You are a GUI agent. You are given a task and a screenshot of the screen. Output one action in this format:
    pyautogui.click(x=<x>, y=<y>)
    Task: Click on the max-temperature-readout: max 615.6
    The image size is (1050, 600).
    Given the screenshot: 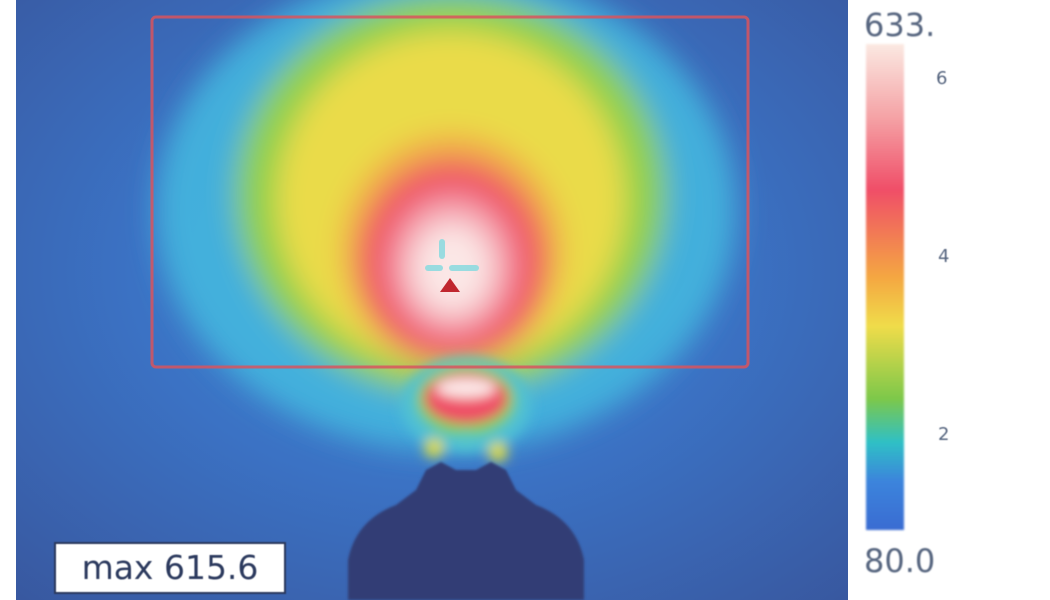 What is the action you would take?
    pyautogui.click(x=170, y=568)
    